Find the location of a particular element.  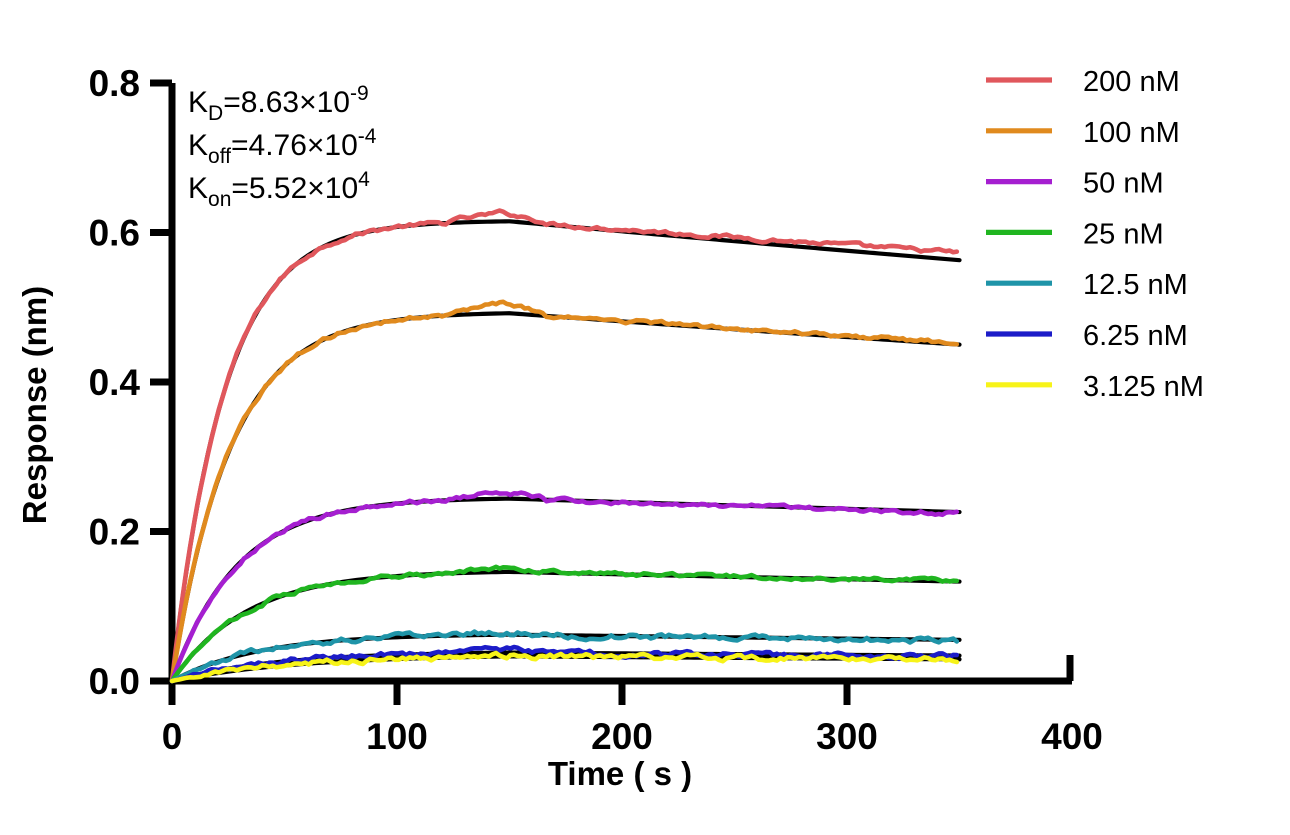

annotation-text: Kon=5.52×104 is located at coordinates (279, 189).